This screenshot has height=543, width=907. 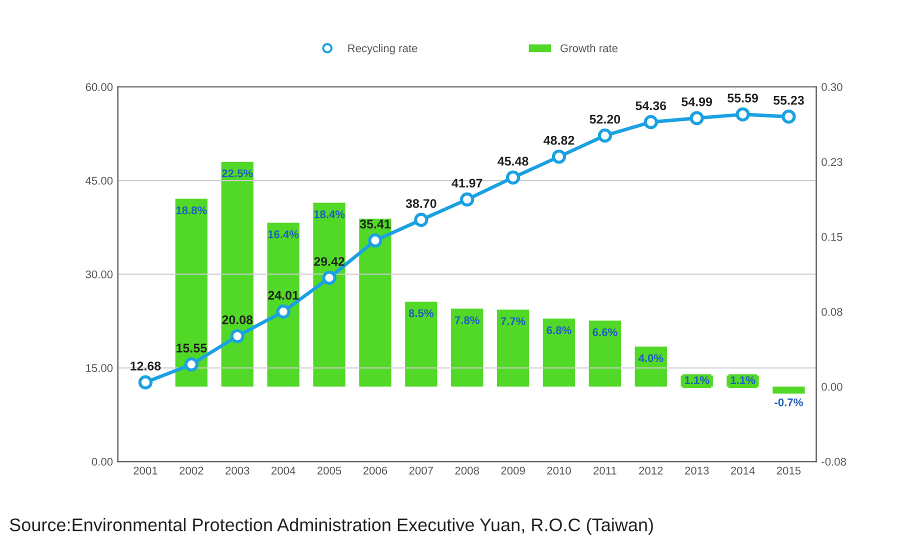 What do you see at coordinates (383, 49) in the screenshot?
I see `legend-label: Recycling rate` at bounding box center [383, 49].